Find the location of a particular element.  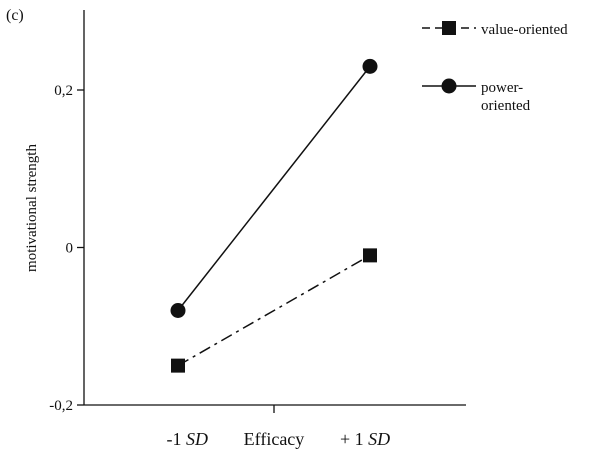

legend-label-power-oriented: oriented is located at coordinates (506, 106).